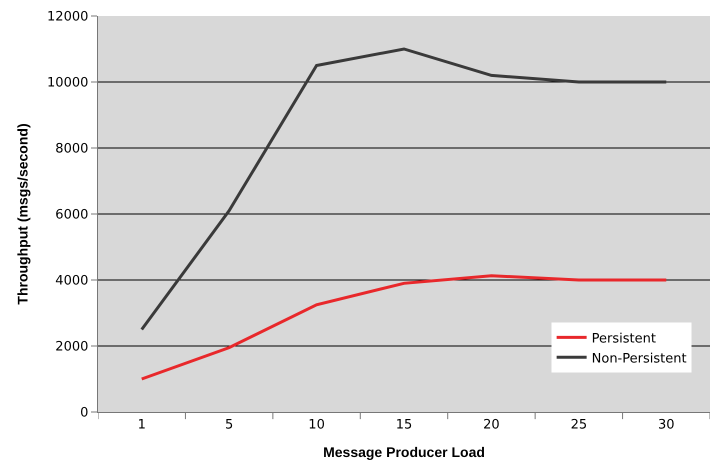  I want to click on x-tick-label: 20, so click(491, 425).